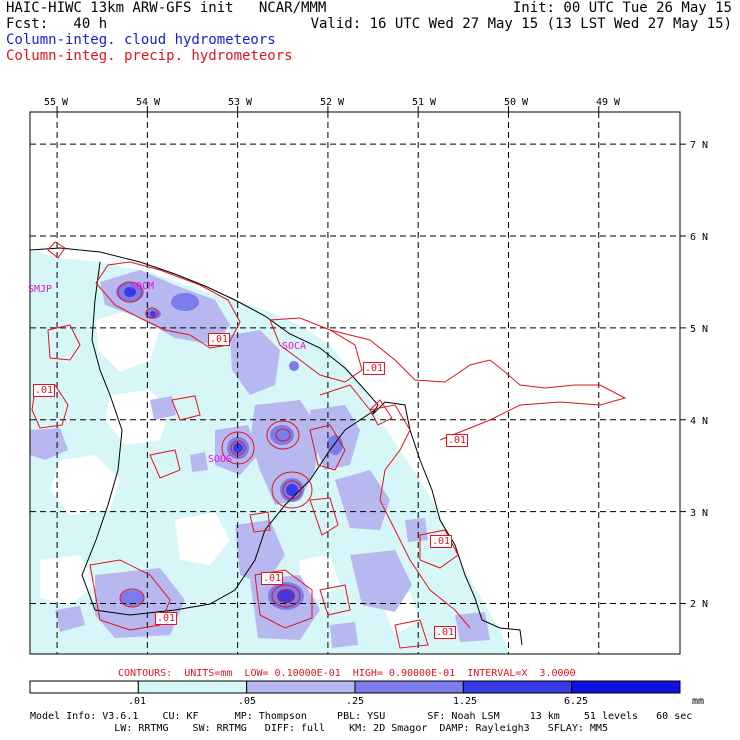  Describe the element at coordinates (56, 102) in the screenshot. I see `lon-label: 55 W` at that location.